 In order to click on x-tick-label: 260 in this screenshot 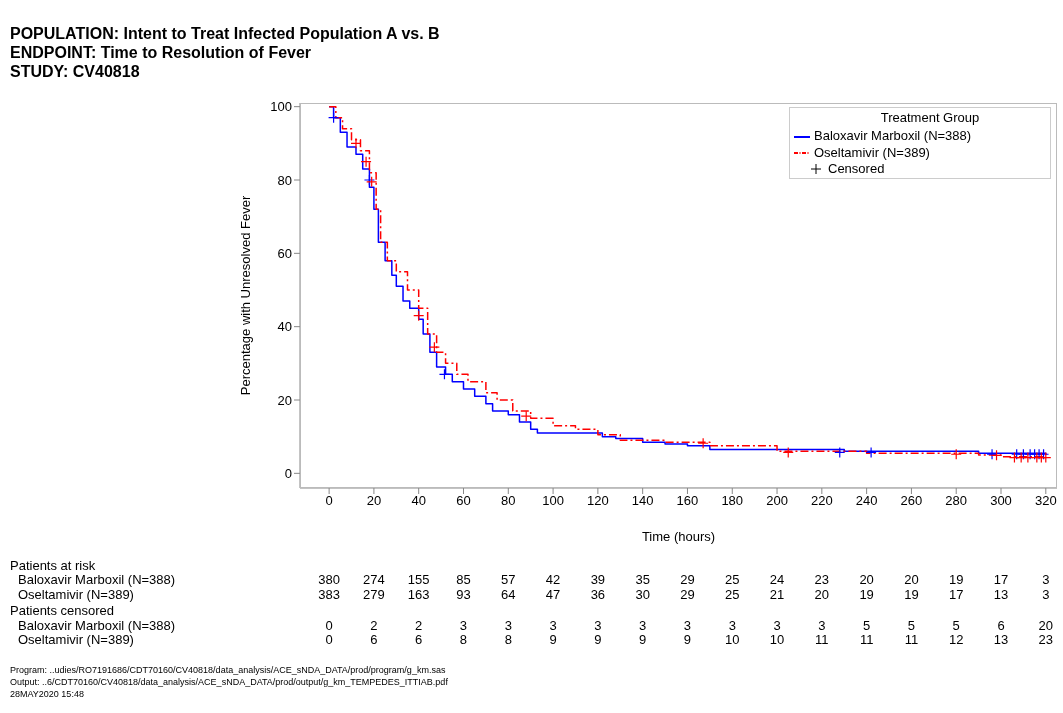, I will do `click(911, 501)`.